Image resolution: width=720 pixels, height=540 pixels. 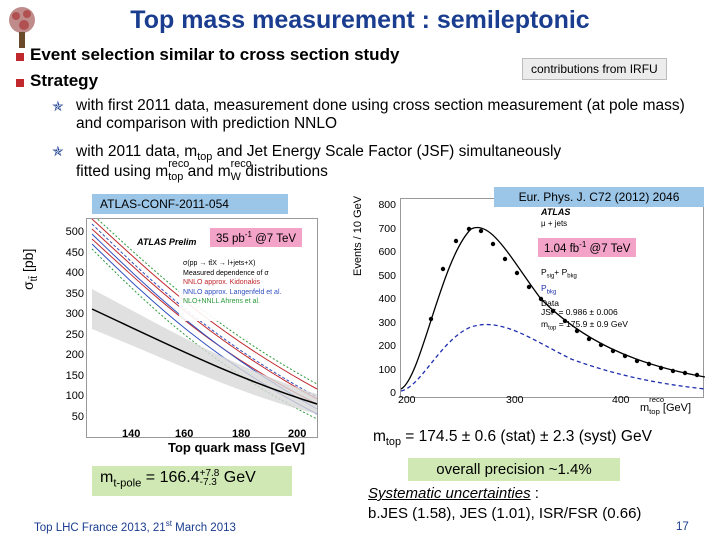 I want to click on systematics-values: b.JES (1.58), JES (1.01), ISR/FSR (0.66), so click(x=505, y=513).